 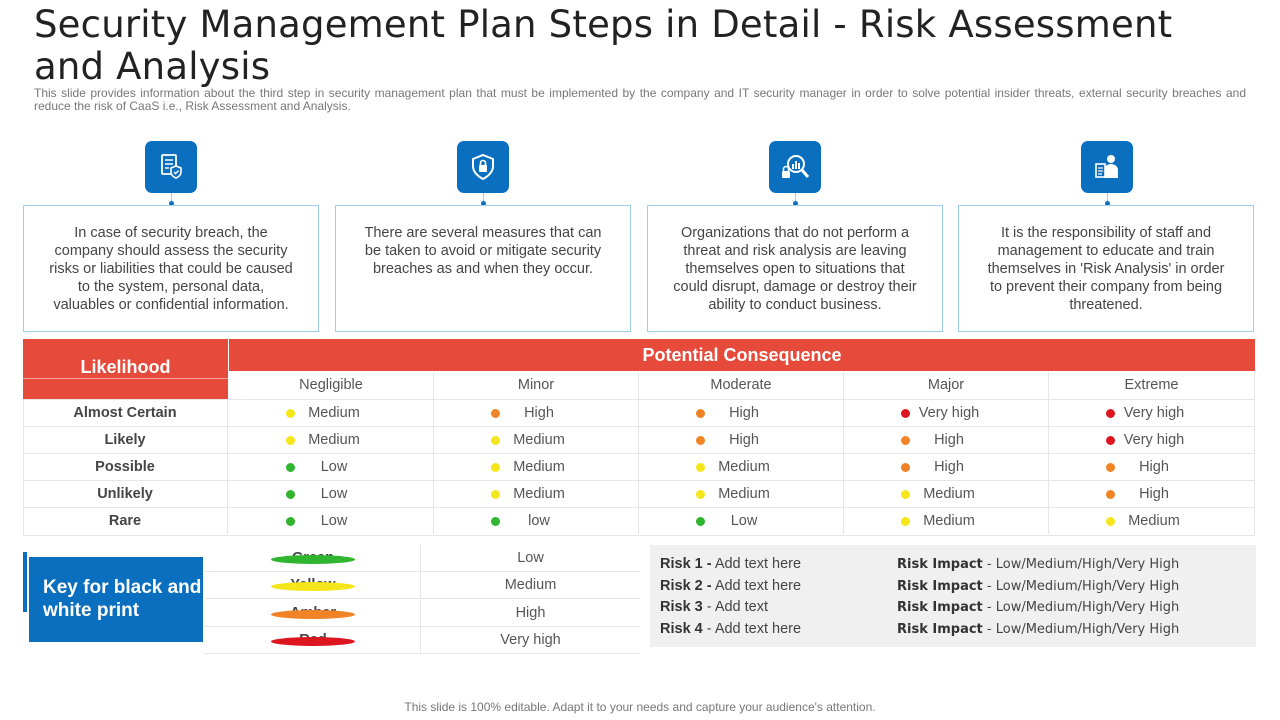 I want to click on risk-item: Risk 4 - Add text here, so click(x=730, y=629).